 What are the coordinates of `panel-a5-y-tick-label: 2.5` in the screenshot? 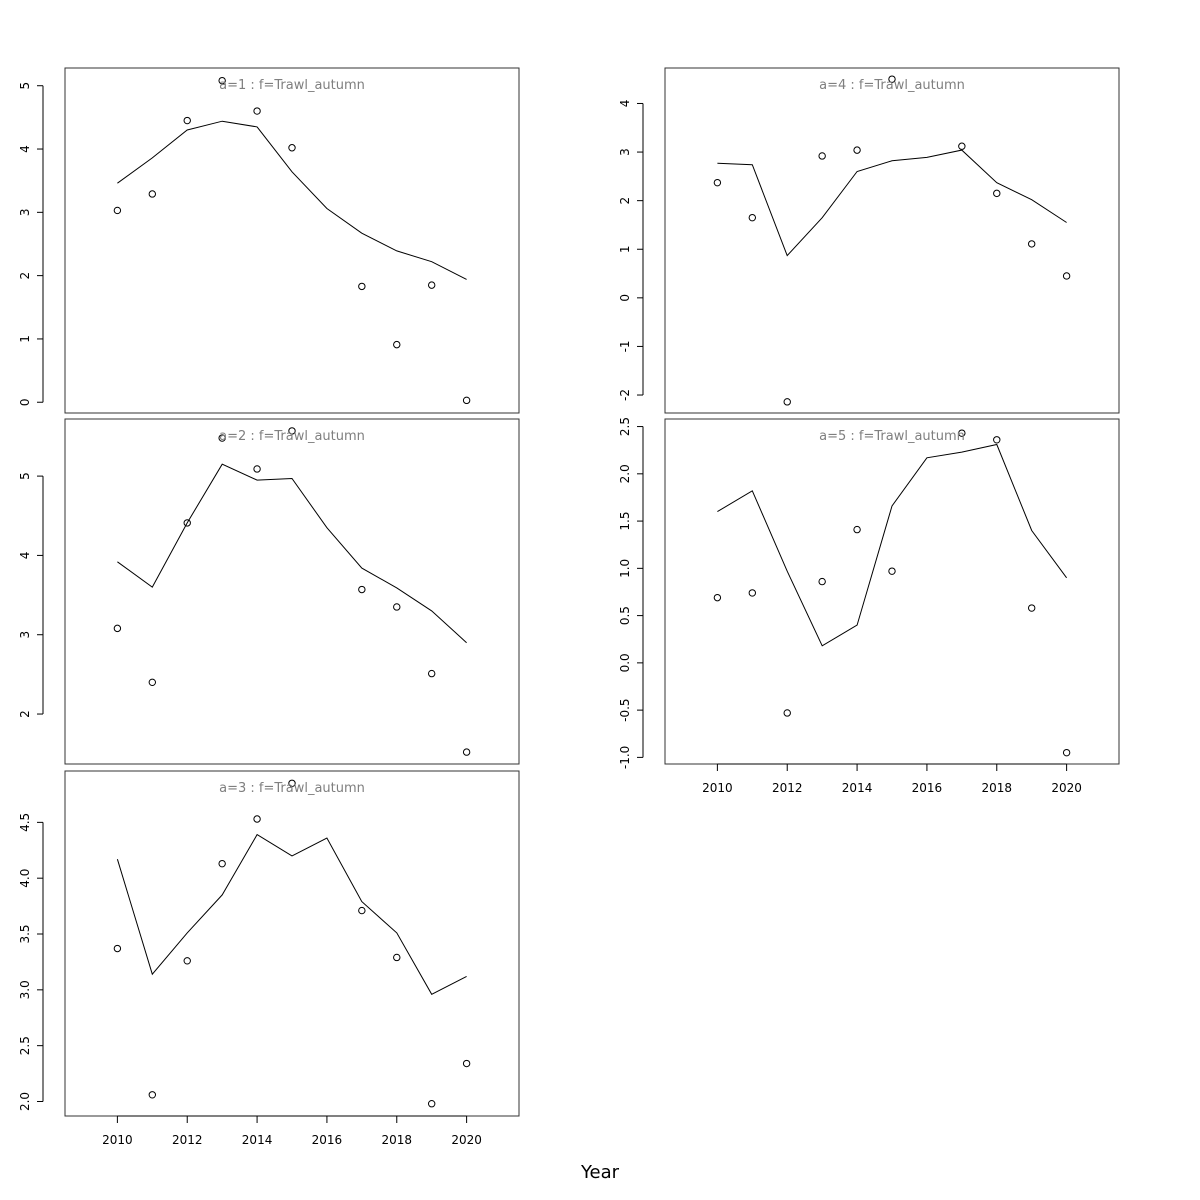 It's located at (625, 426).